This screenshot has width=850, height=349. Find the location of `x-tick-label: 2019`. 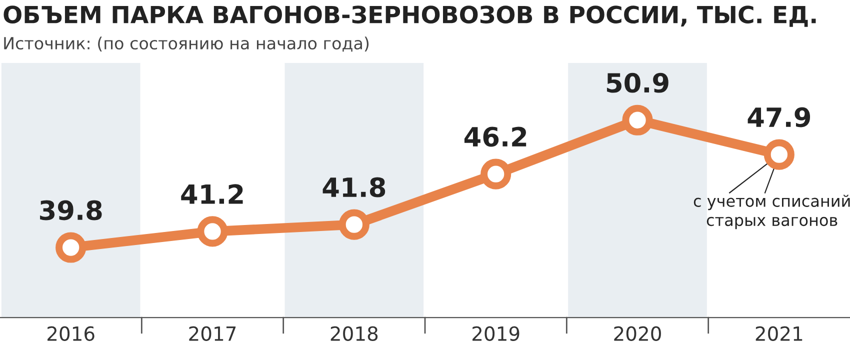

x-tick-label: 2019 is located at coordinates (496, 333).